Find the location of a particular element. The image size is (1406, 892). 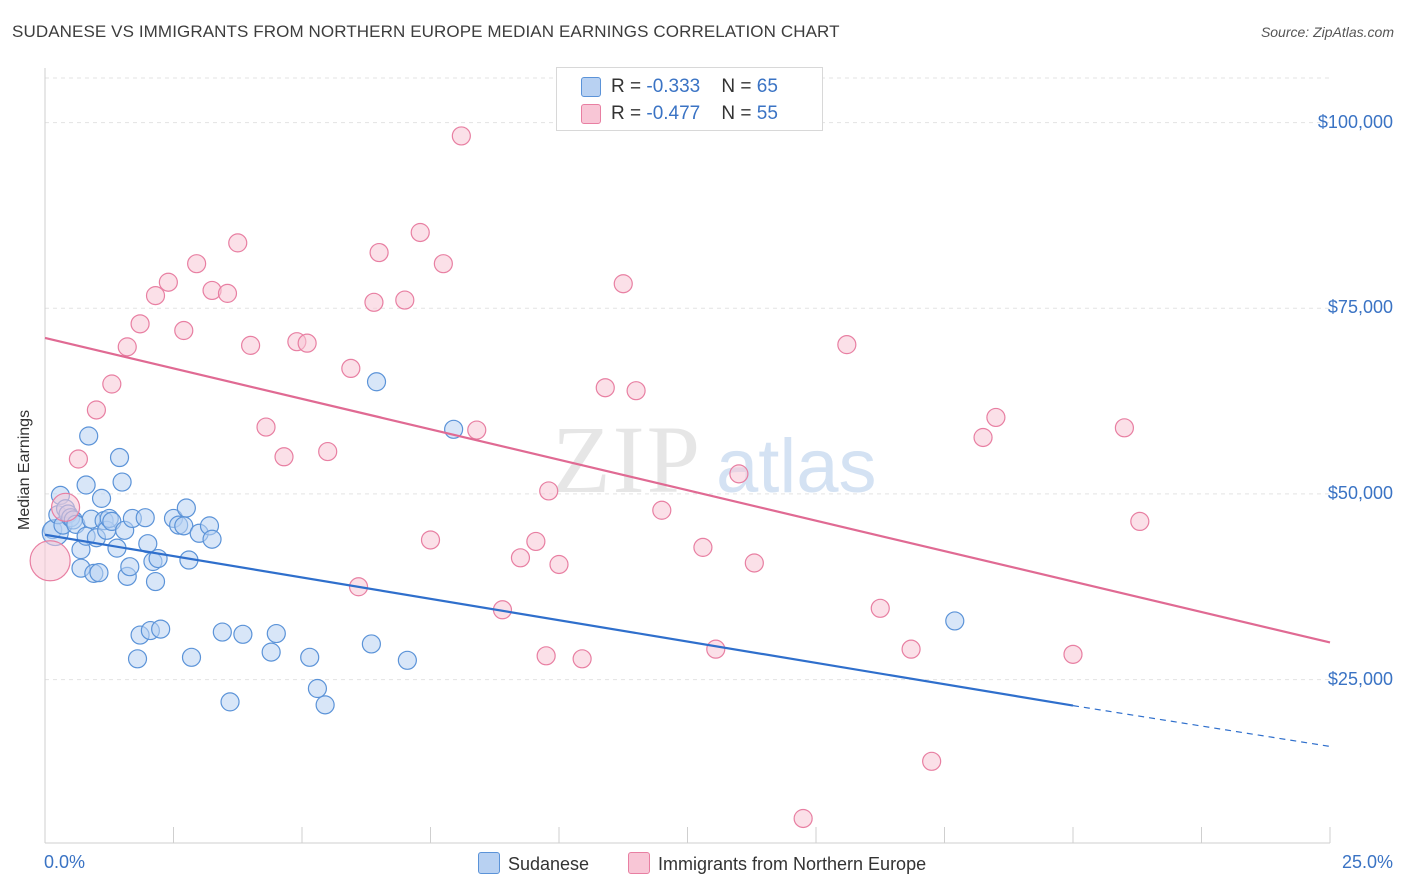

source-label: Source: ZipAtlas.com is located at coordinates (1327, 32).